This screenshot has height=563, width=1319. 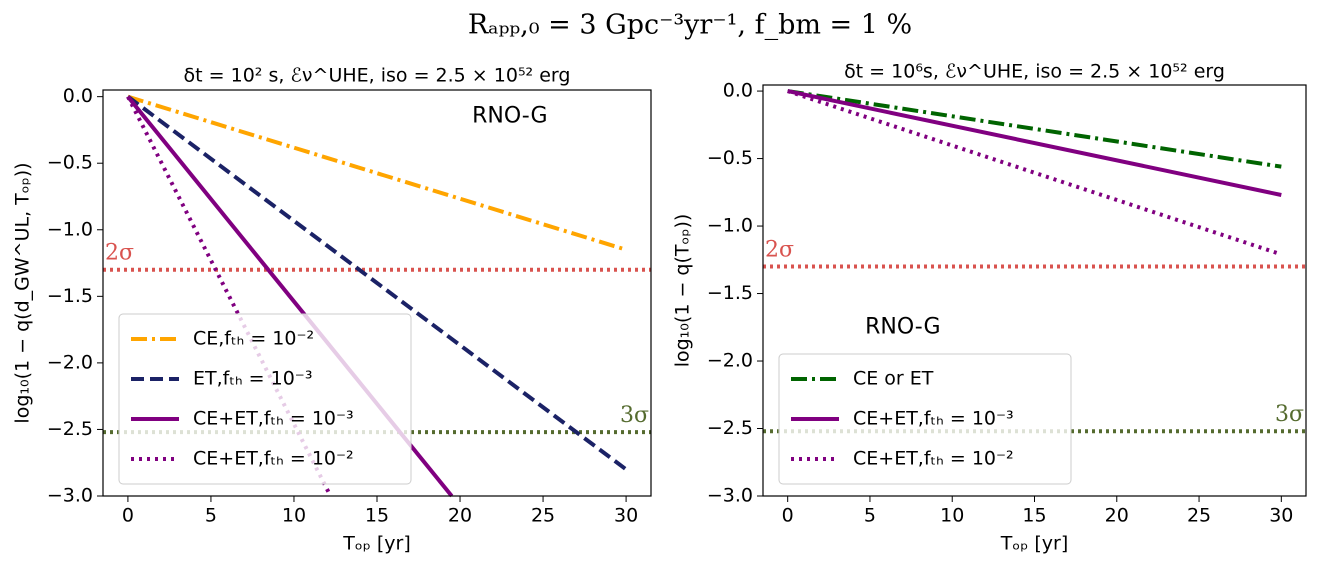 What do you see at coordinates (23, 292) in the screenshot?
I see `y-axis-label: log₁₀(1 − q(d_GW^UL, Tₒₚ))` at bounding box center [23, 292].